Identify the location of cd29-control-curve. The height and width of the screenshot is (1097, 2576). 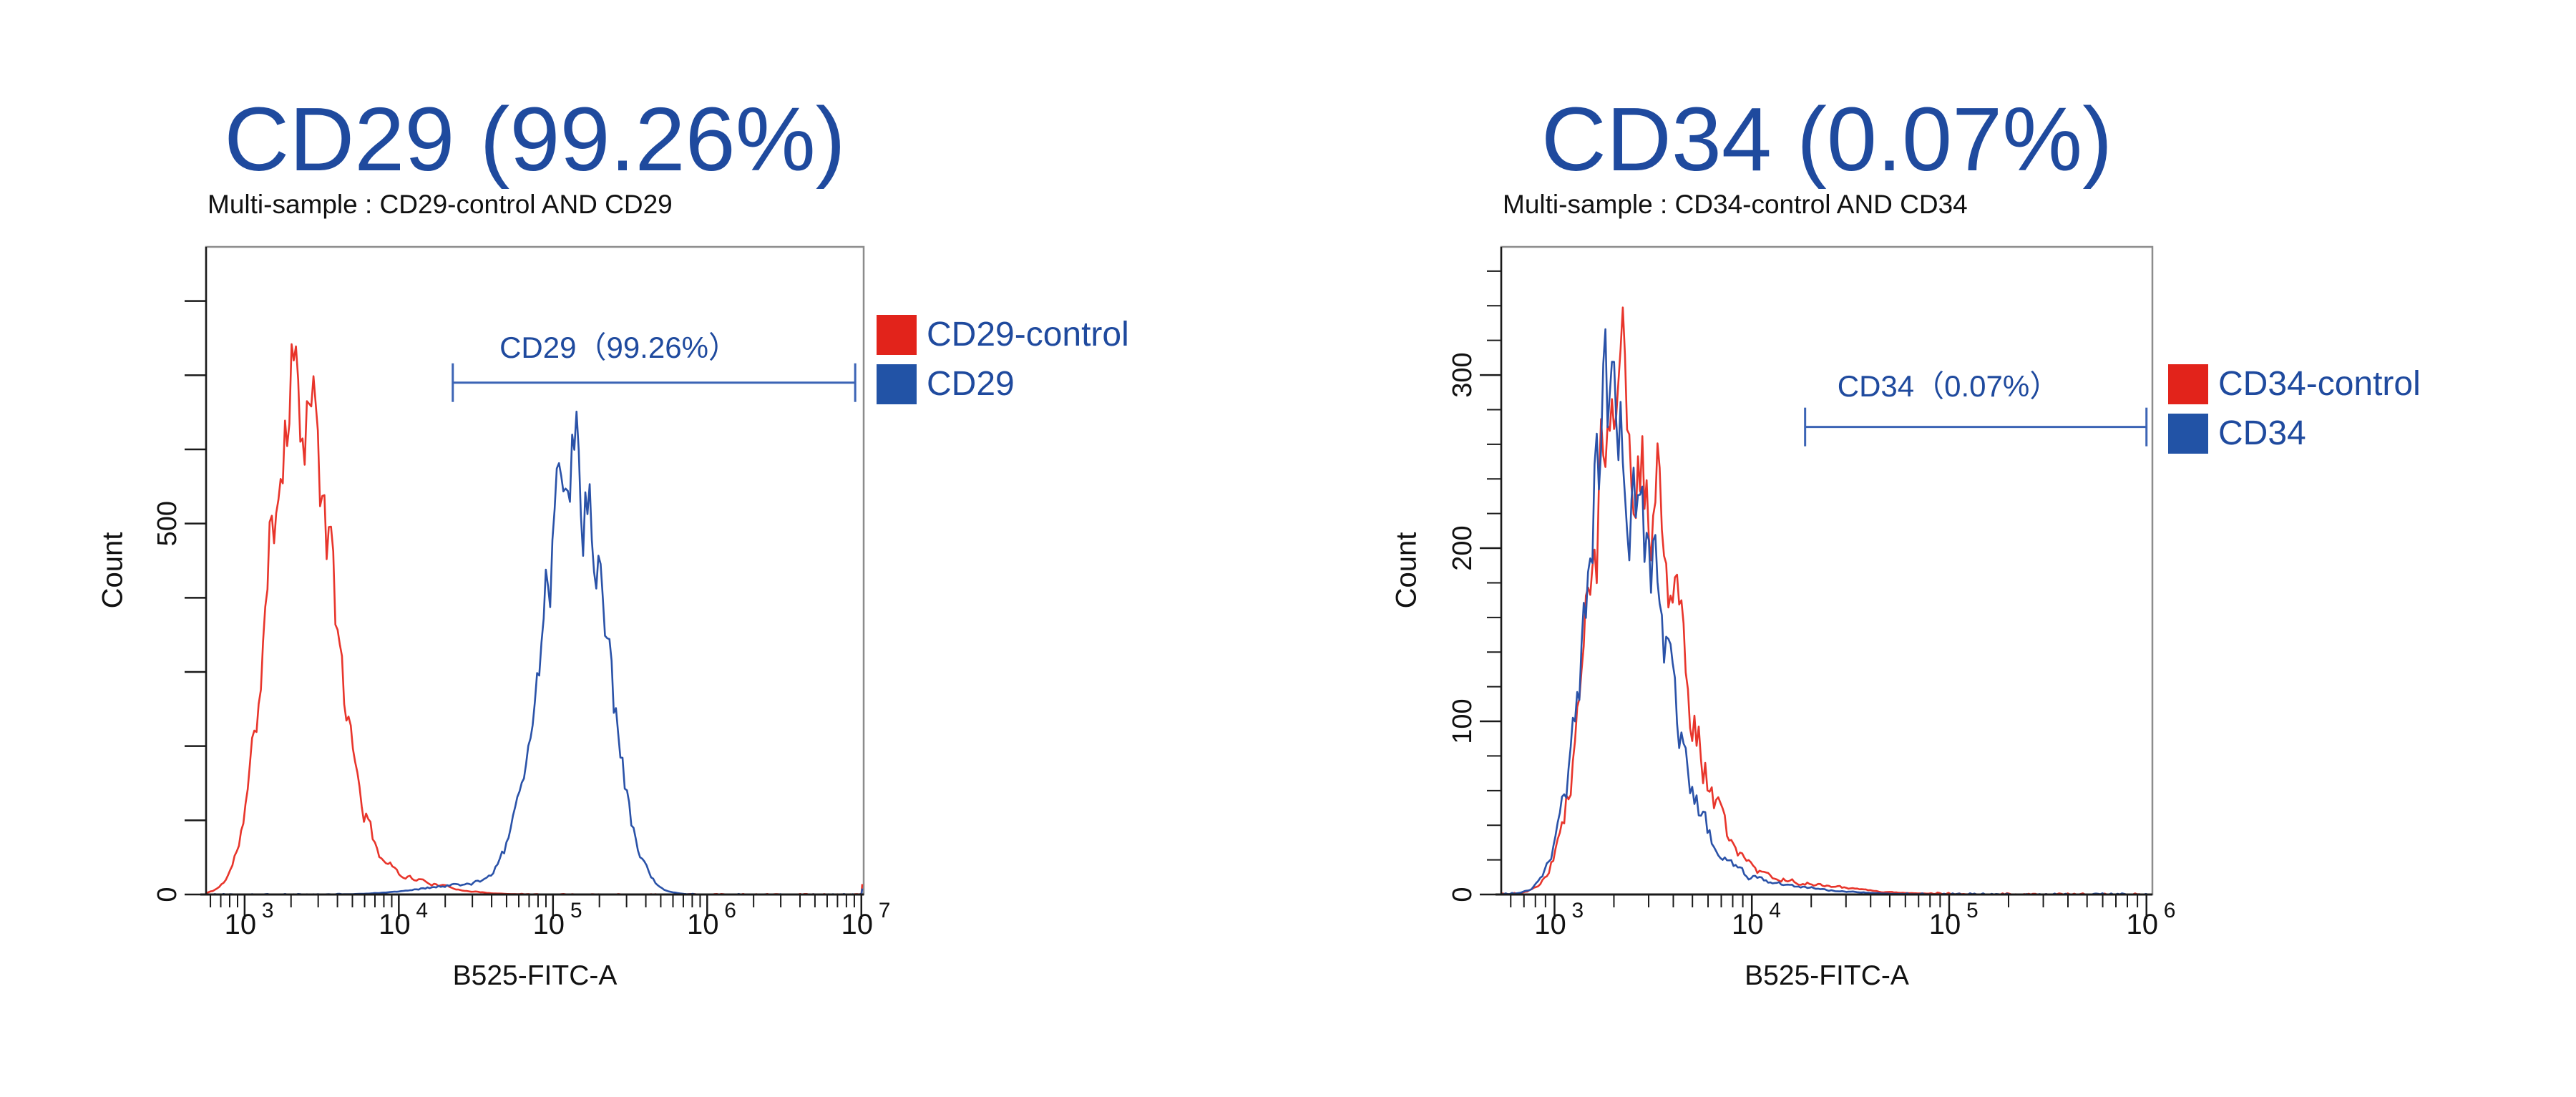
(534, 619).